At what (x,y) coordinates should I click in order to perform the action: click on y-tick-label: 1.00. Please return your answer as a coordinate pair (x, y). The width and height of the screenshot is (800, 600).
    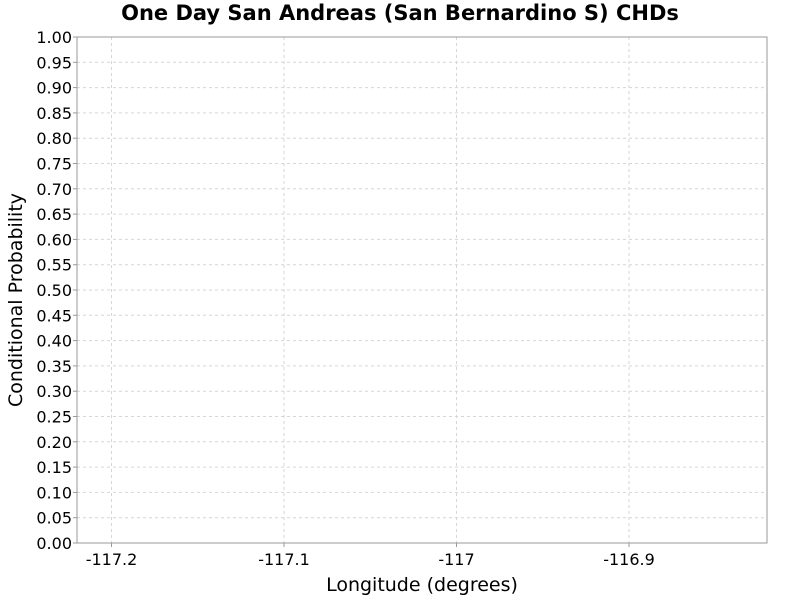
    Looking at the image, I should click on (54, 37).